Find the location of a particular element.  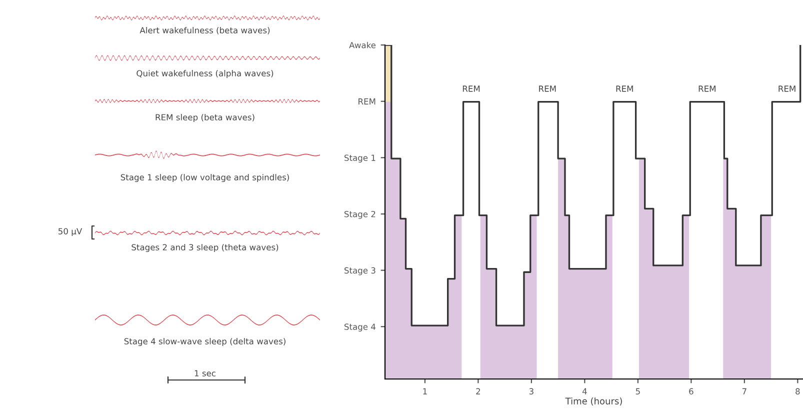

text: Stage 2 is located at coordinates (360, 214).